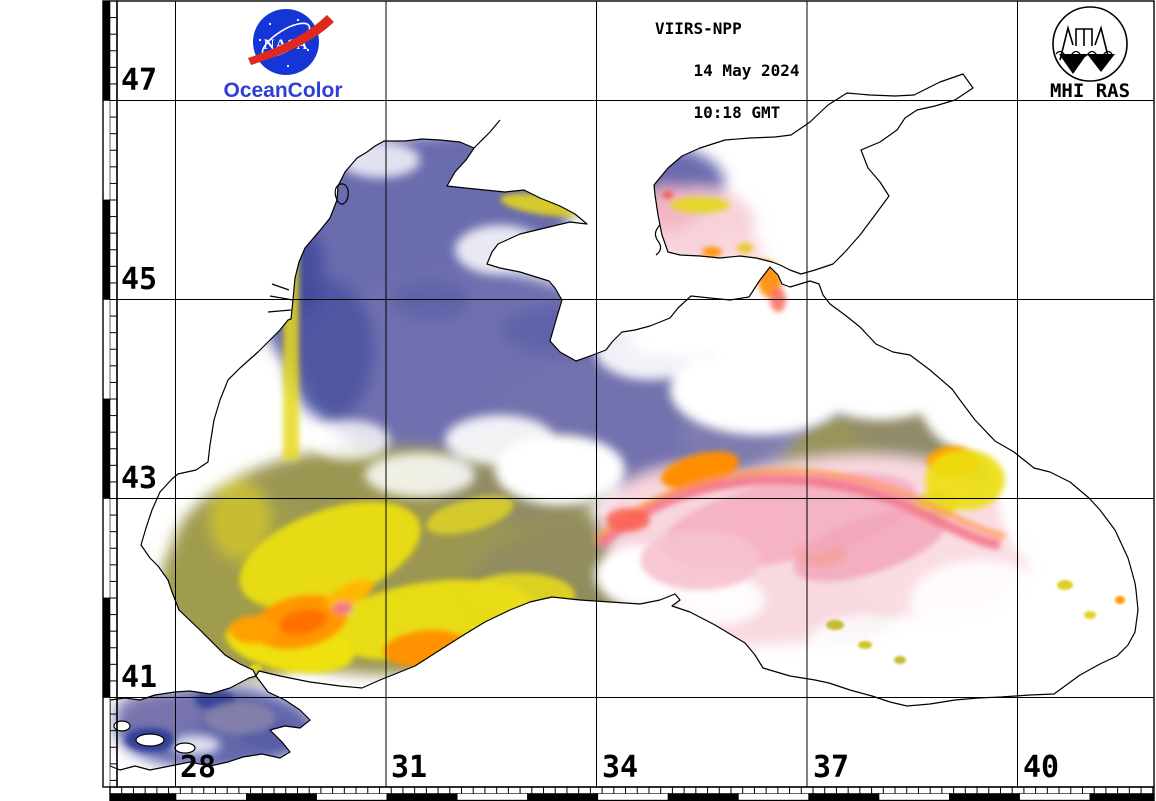 The width and height of the screenshot is (1156, 801). I want to click on mhi-emblem-left-peak, so click(1066, 42).